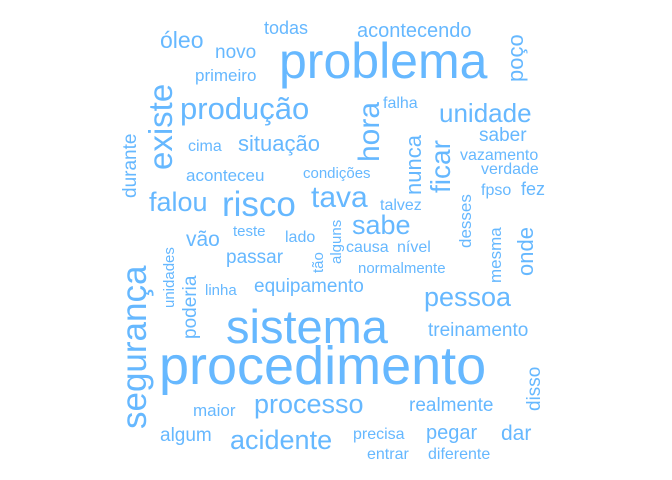  What do you see at coordinates (478, 330) in the screenshot?
I see `word-treinamento: treinamento` at bounding box center [478, 330].